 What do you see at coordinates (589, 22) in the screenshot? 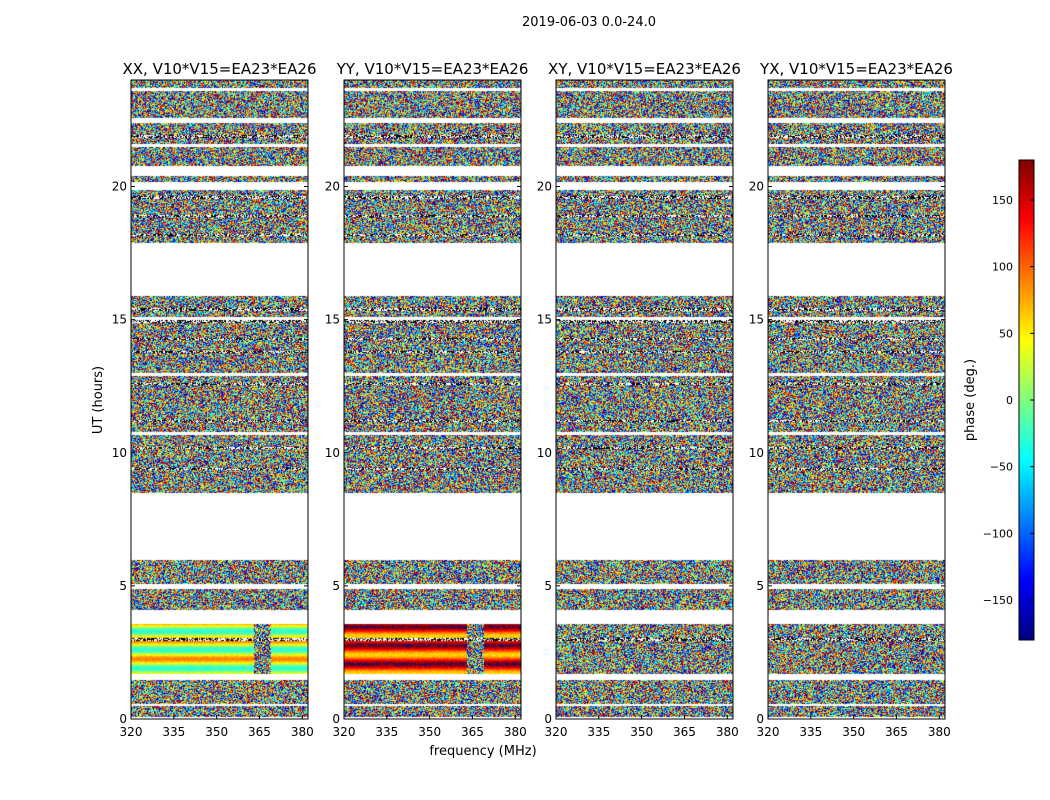
I see `figure-title: 2019-06-03 0.0-24.0` at bounding box center [589, 22].